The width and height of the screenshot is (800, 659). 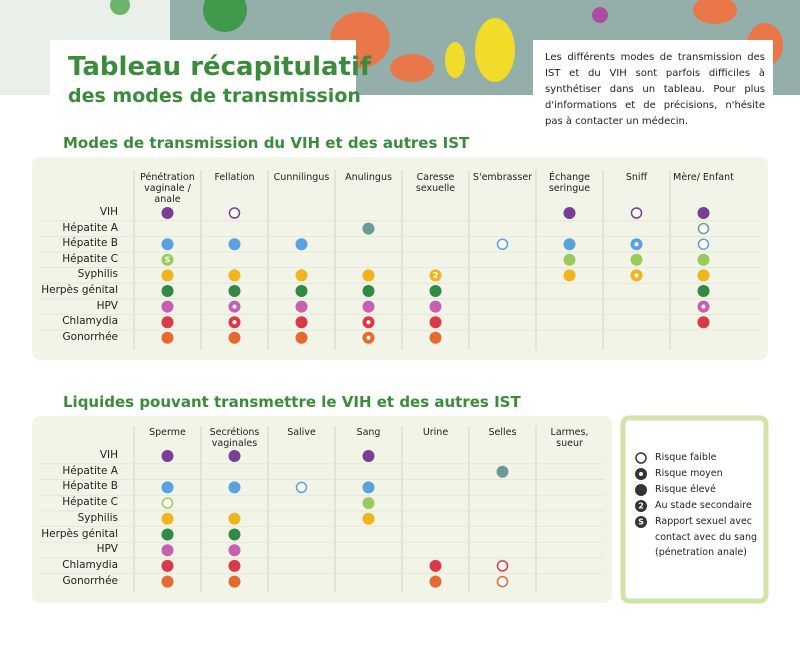 What do you see at coordinates (301, 432) in the screenshot?
I see `column-header: Salive` at bounding box center [301, 432].